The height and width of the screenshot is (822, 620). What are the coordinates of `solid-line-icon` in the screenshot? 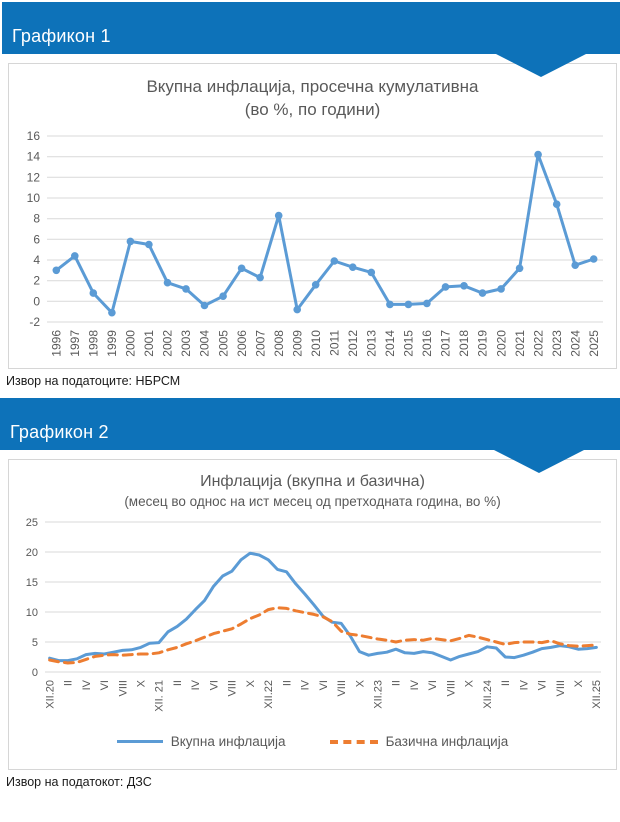 It's located at (139, 742).